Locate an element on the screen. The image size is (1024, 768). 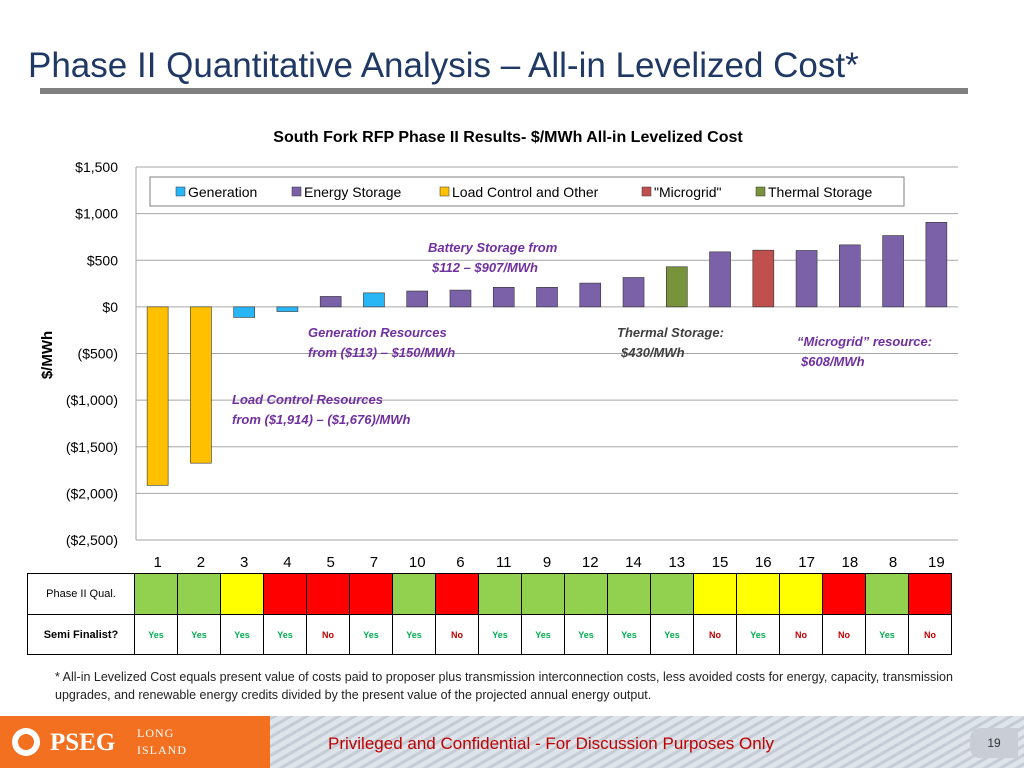
y-tick-label: $500 is located at coordinates (102, 260).